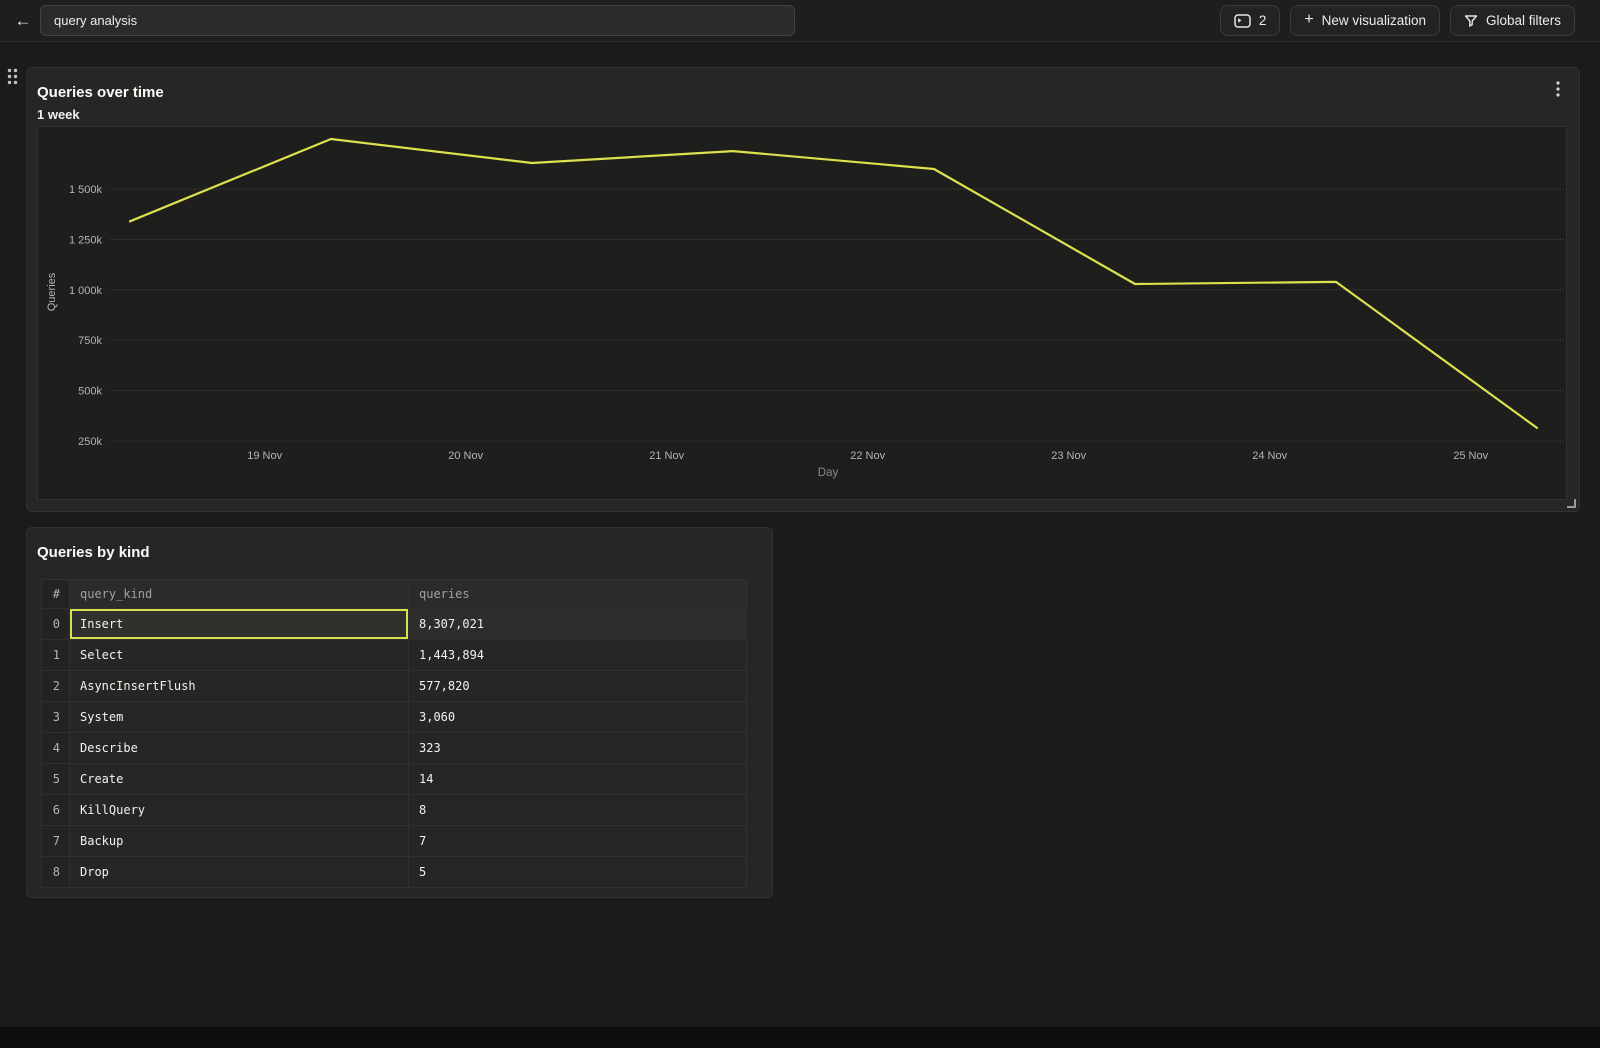 The width and height of the screenshot is (1600, 1048). What do you see at coordinates (577, 872) in the screenshot?
I see `queries-count-cell: 5` at bounding box center [577, 872].